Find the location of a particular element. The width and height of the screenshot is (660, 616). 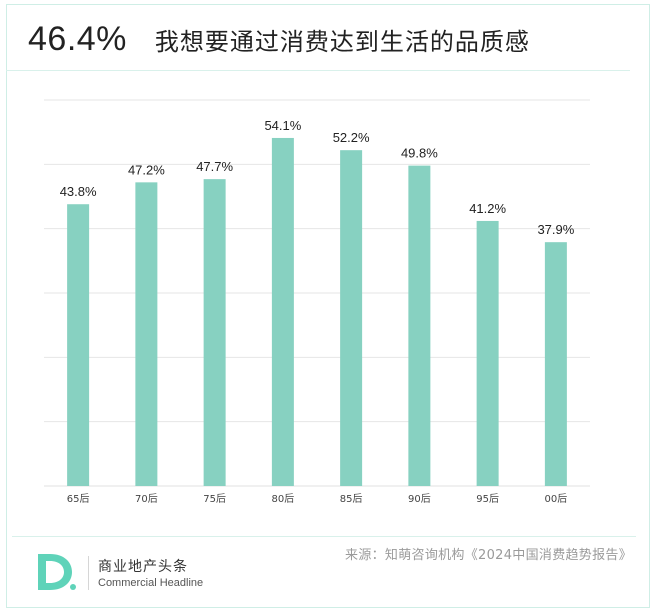

value-label: 54.1% is located at coordinates (282, 125).